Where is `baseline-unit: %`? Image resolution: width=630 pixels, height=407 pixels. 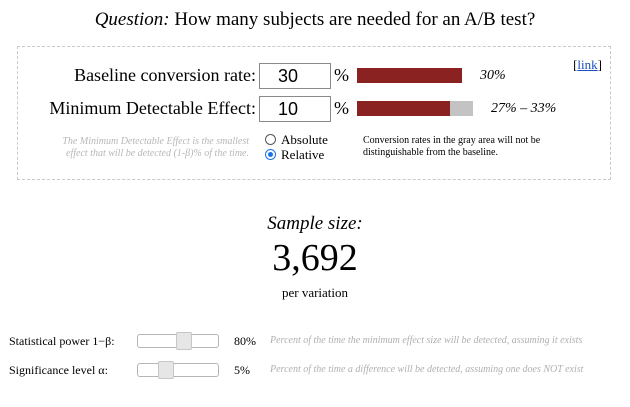
baseline-unit: % is located at coordinates (341, 75).